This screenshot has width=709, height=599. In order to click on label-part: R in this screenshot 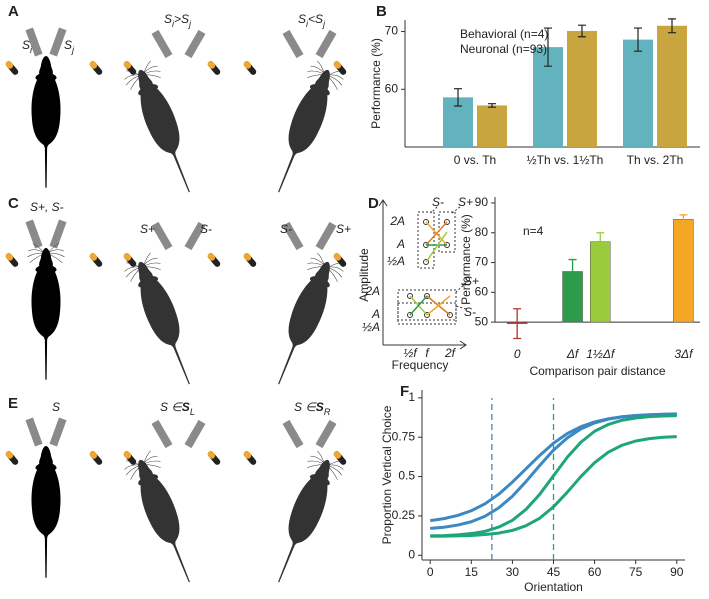, I will do `click(327, 412)`.